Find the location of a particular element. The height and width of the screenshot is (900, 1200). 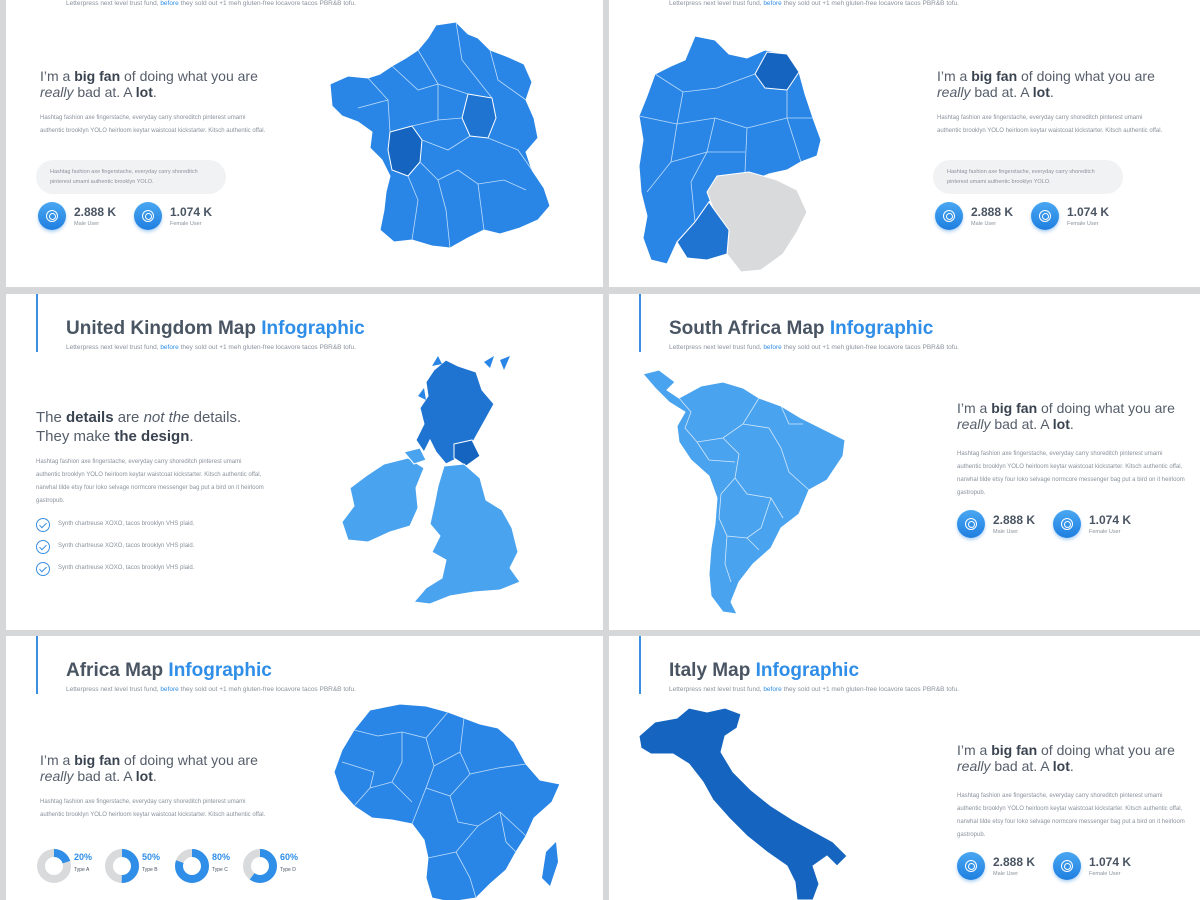

donut-value: 60% is located at coordinates (289, 857).